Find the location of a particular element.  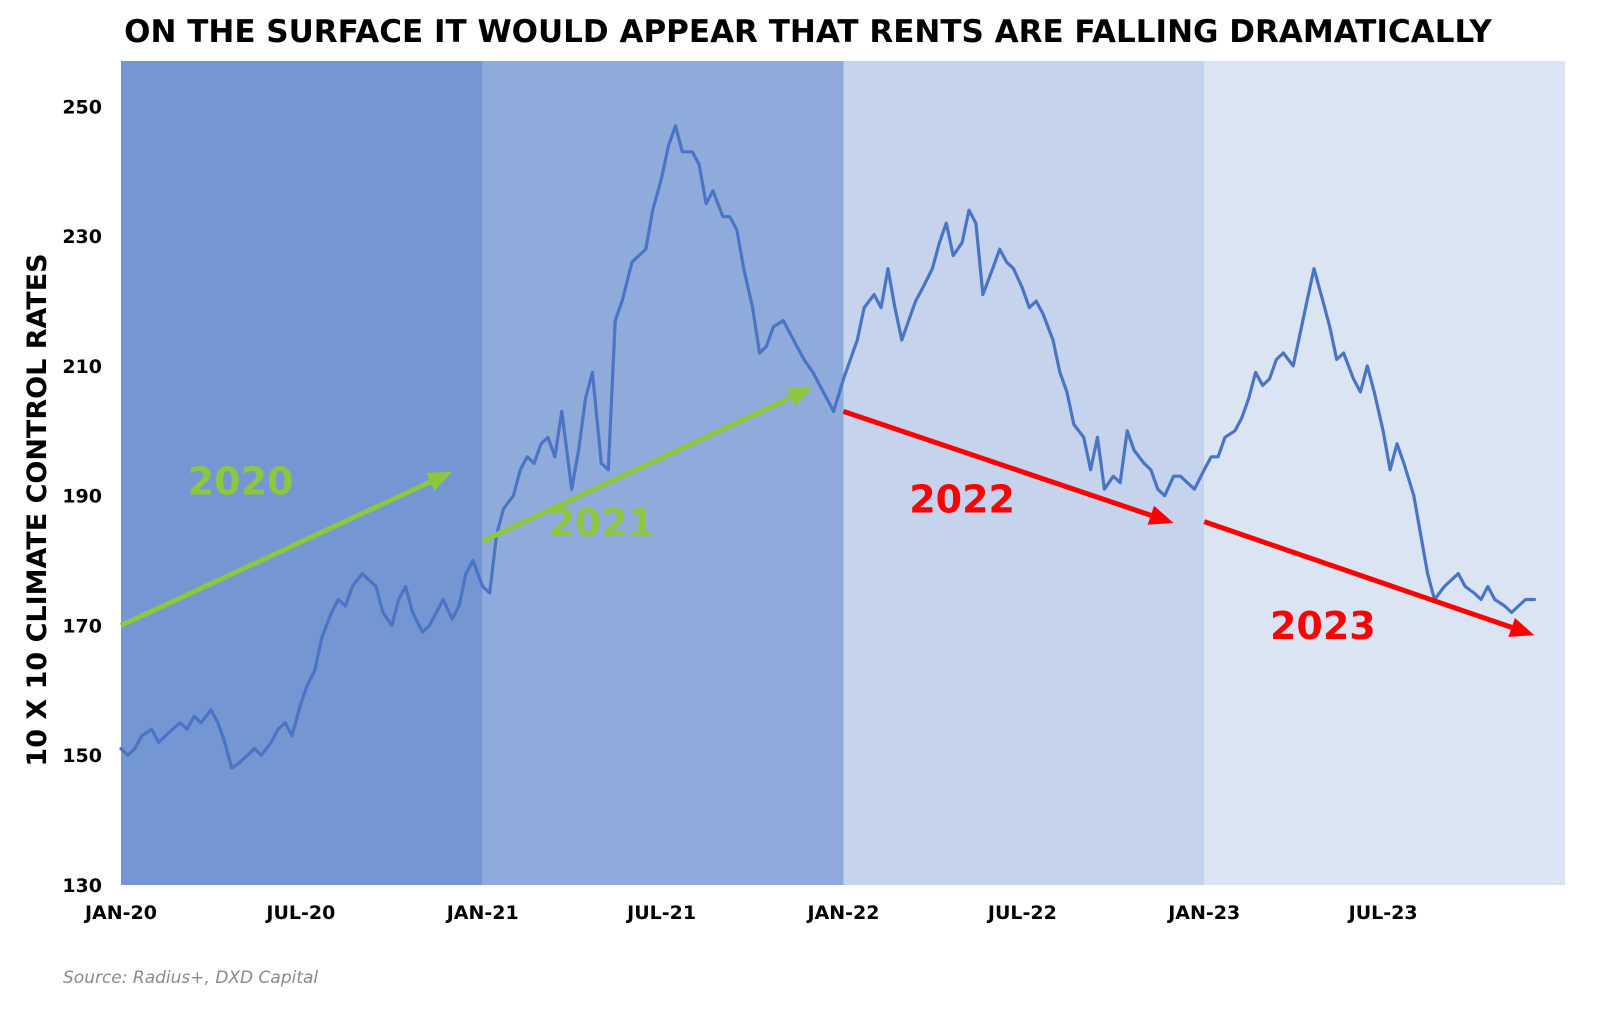

x-tick-label: JUL-23 is located at coordinates (1382, 913).